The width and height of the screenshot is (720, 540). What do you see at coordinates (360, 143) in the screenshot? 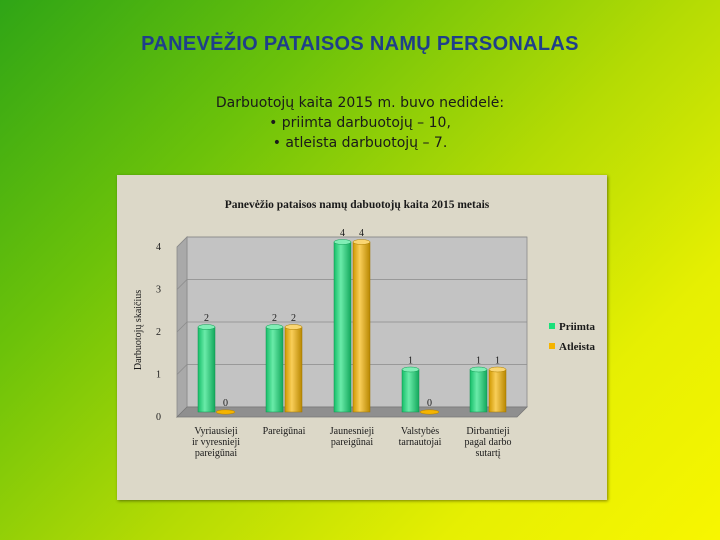
I see `bullet-dismissed: • atleista darbuotojų – 7.` at bounding box center [360, 143].